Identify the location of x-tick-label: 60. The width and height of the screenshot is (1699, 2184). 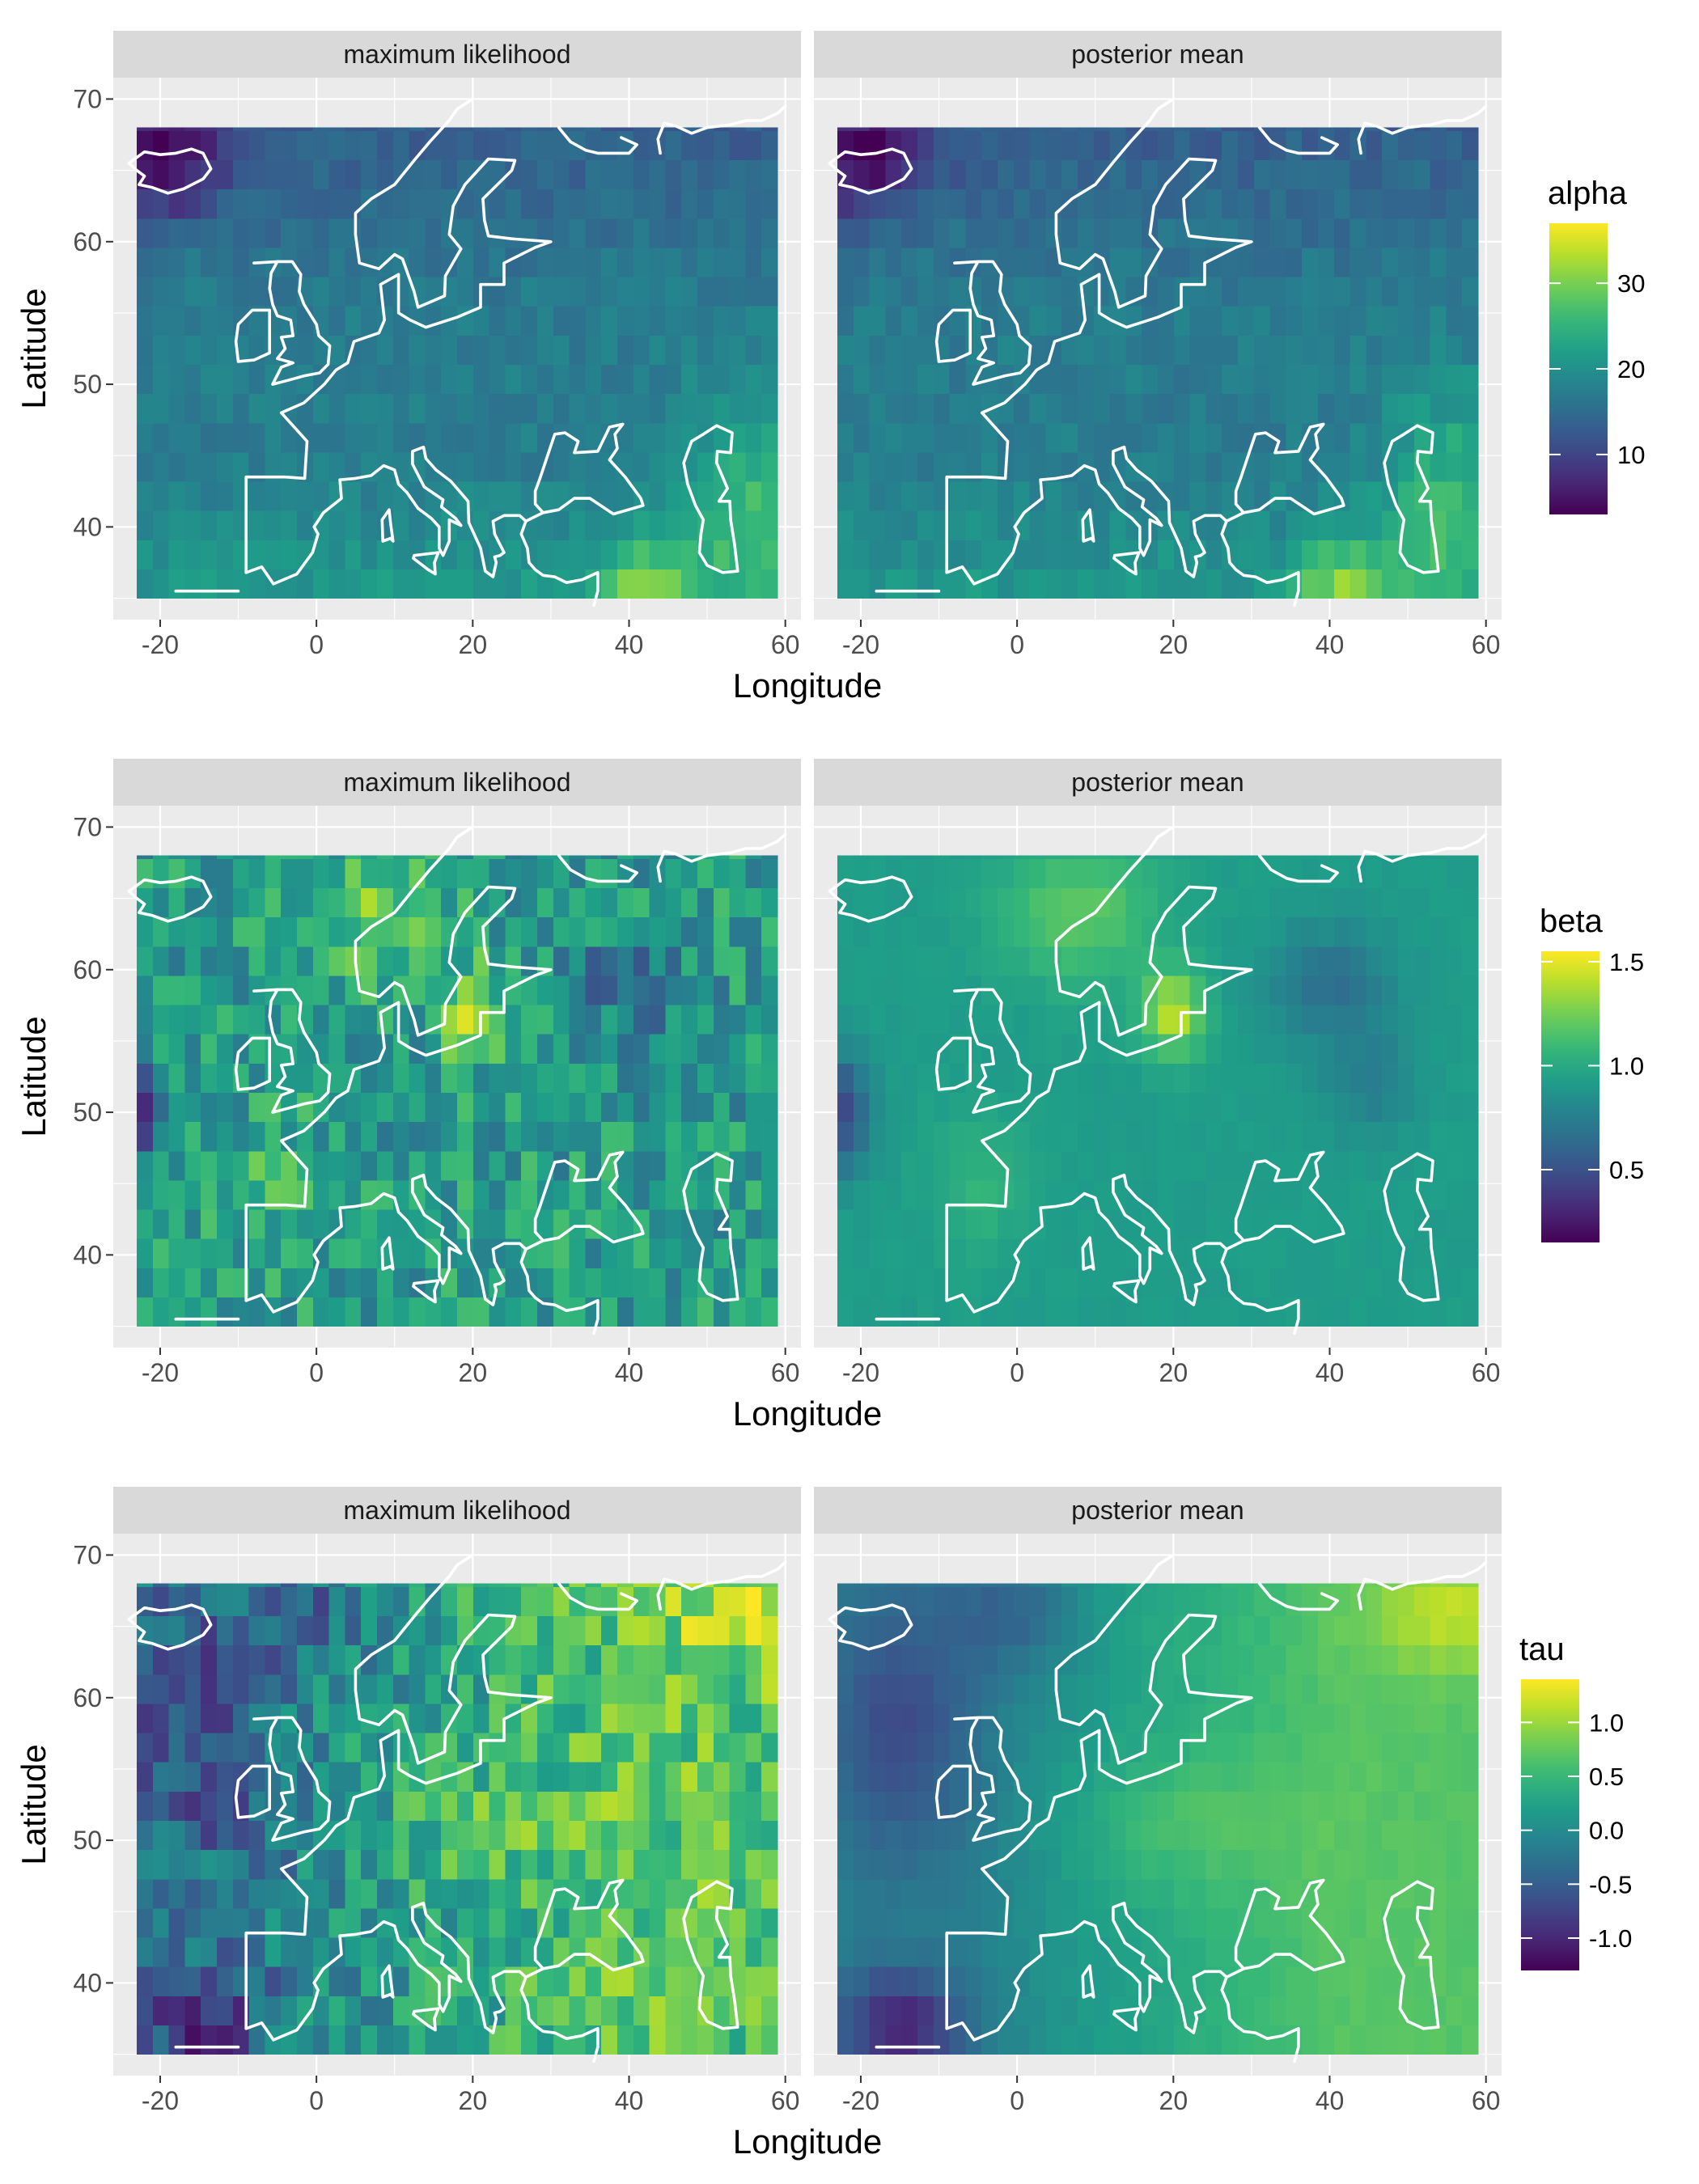
(1486, 644).